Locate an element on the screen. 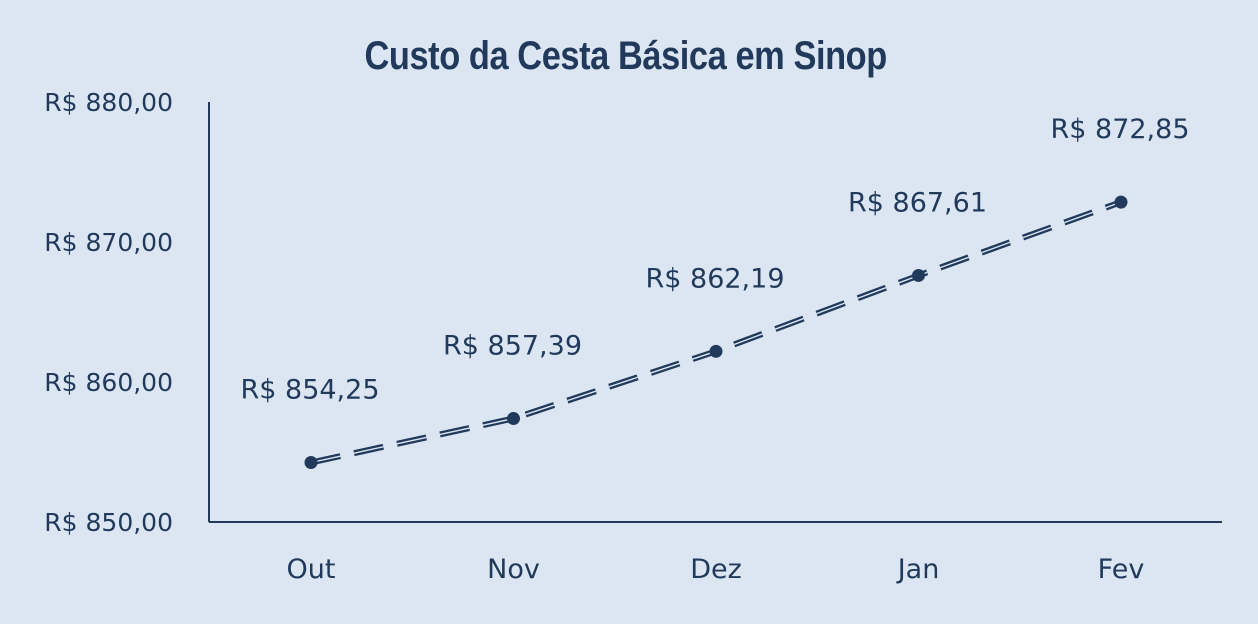  data-label: R$ 867,61 is located at coordinates (917, 202).